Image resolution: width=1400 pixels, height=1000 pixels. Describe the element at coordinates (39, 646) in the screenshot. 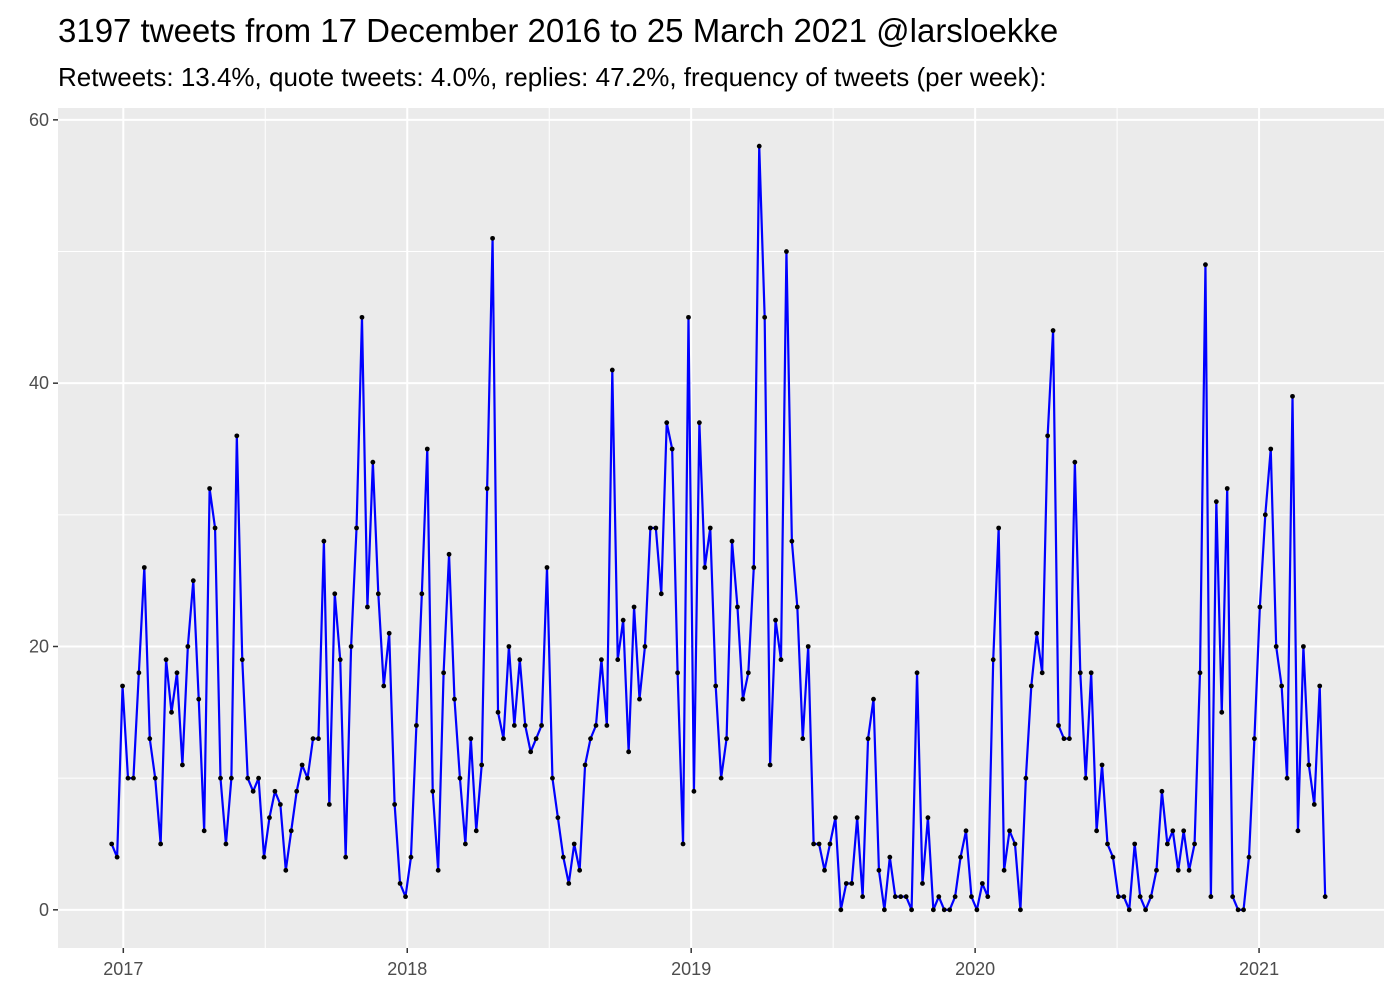

I see `y-tick-label: 20` at that location.